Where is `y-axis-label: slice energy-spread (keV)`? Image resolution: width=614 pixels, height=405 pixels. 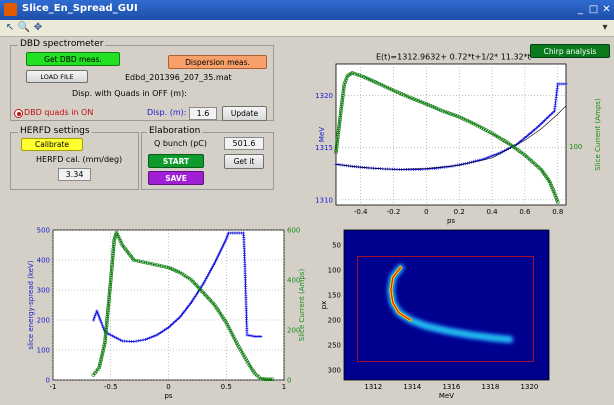
y-axis-label: slice energy-spread (keV) is located at coordinates (31, 304).